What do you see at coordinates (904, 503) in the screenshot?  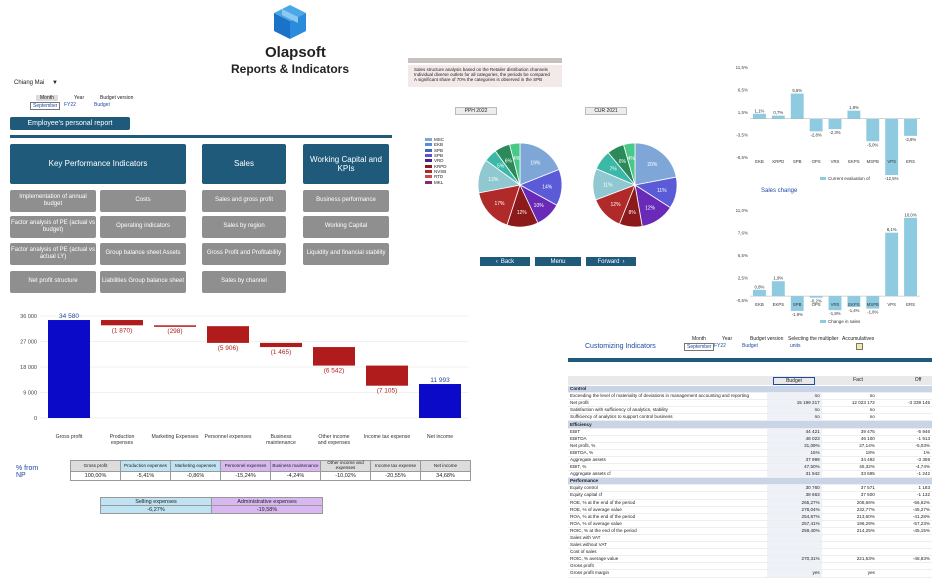 I see `row-value: -56,62%` at bounding box center [904, 503].